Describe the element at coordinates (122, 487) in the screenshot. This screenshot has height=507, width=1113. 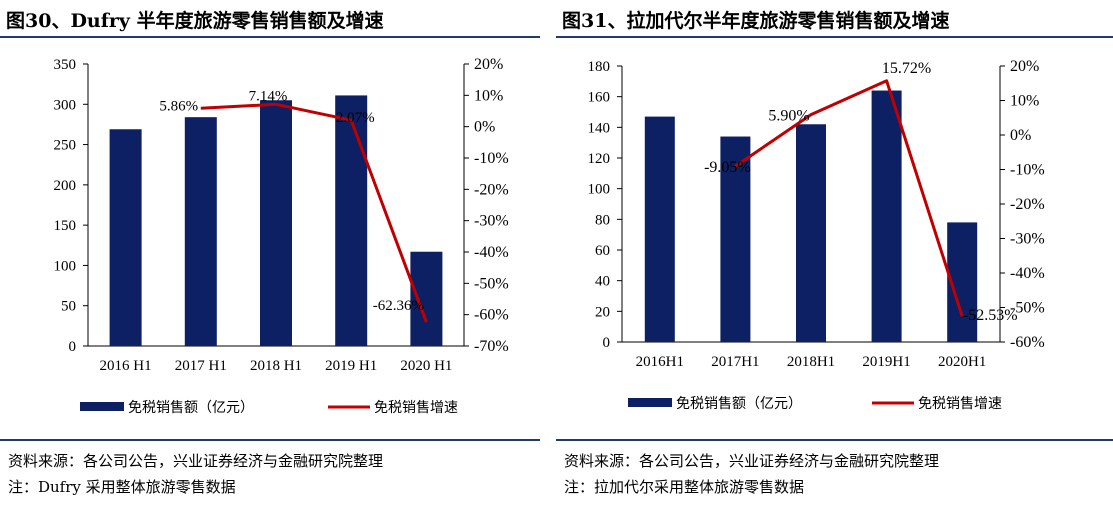
I see `left-note-text: 注：Dufry 采用整体旅游零售数据` at that location.